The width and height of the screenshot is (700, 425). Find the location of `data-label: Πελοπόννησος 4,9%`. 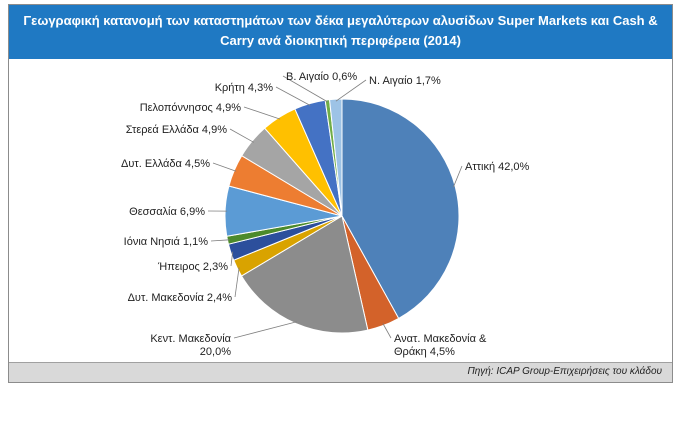

data-label: Πελοπόννησος 4,9% is located at coordinates (191, 108).